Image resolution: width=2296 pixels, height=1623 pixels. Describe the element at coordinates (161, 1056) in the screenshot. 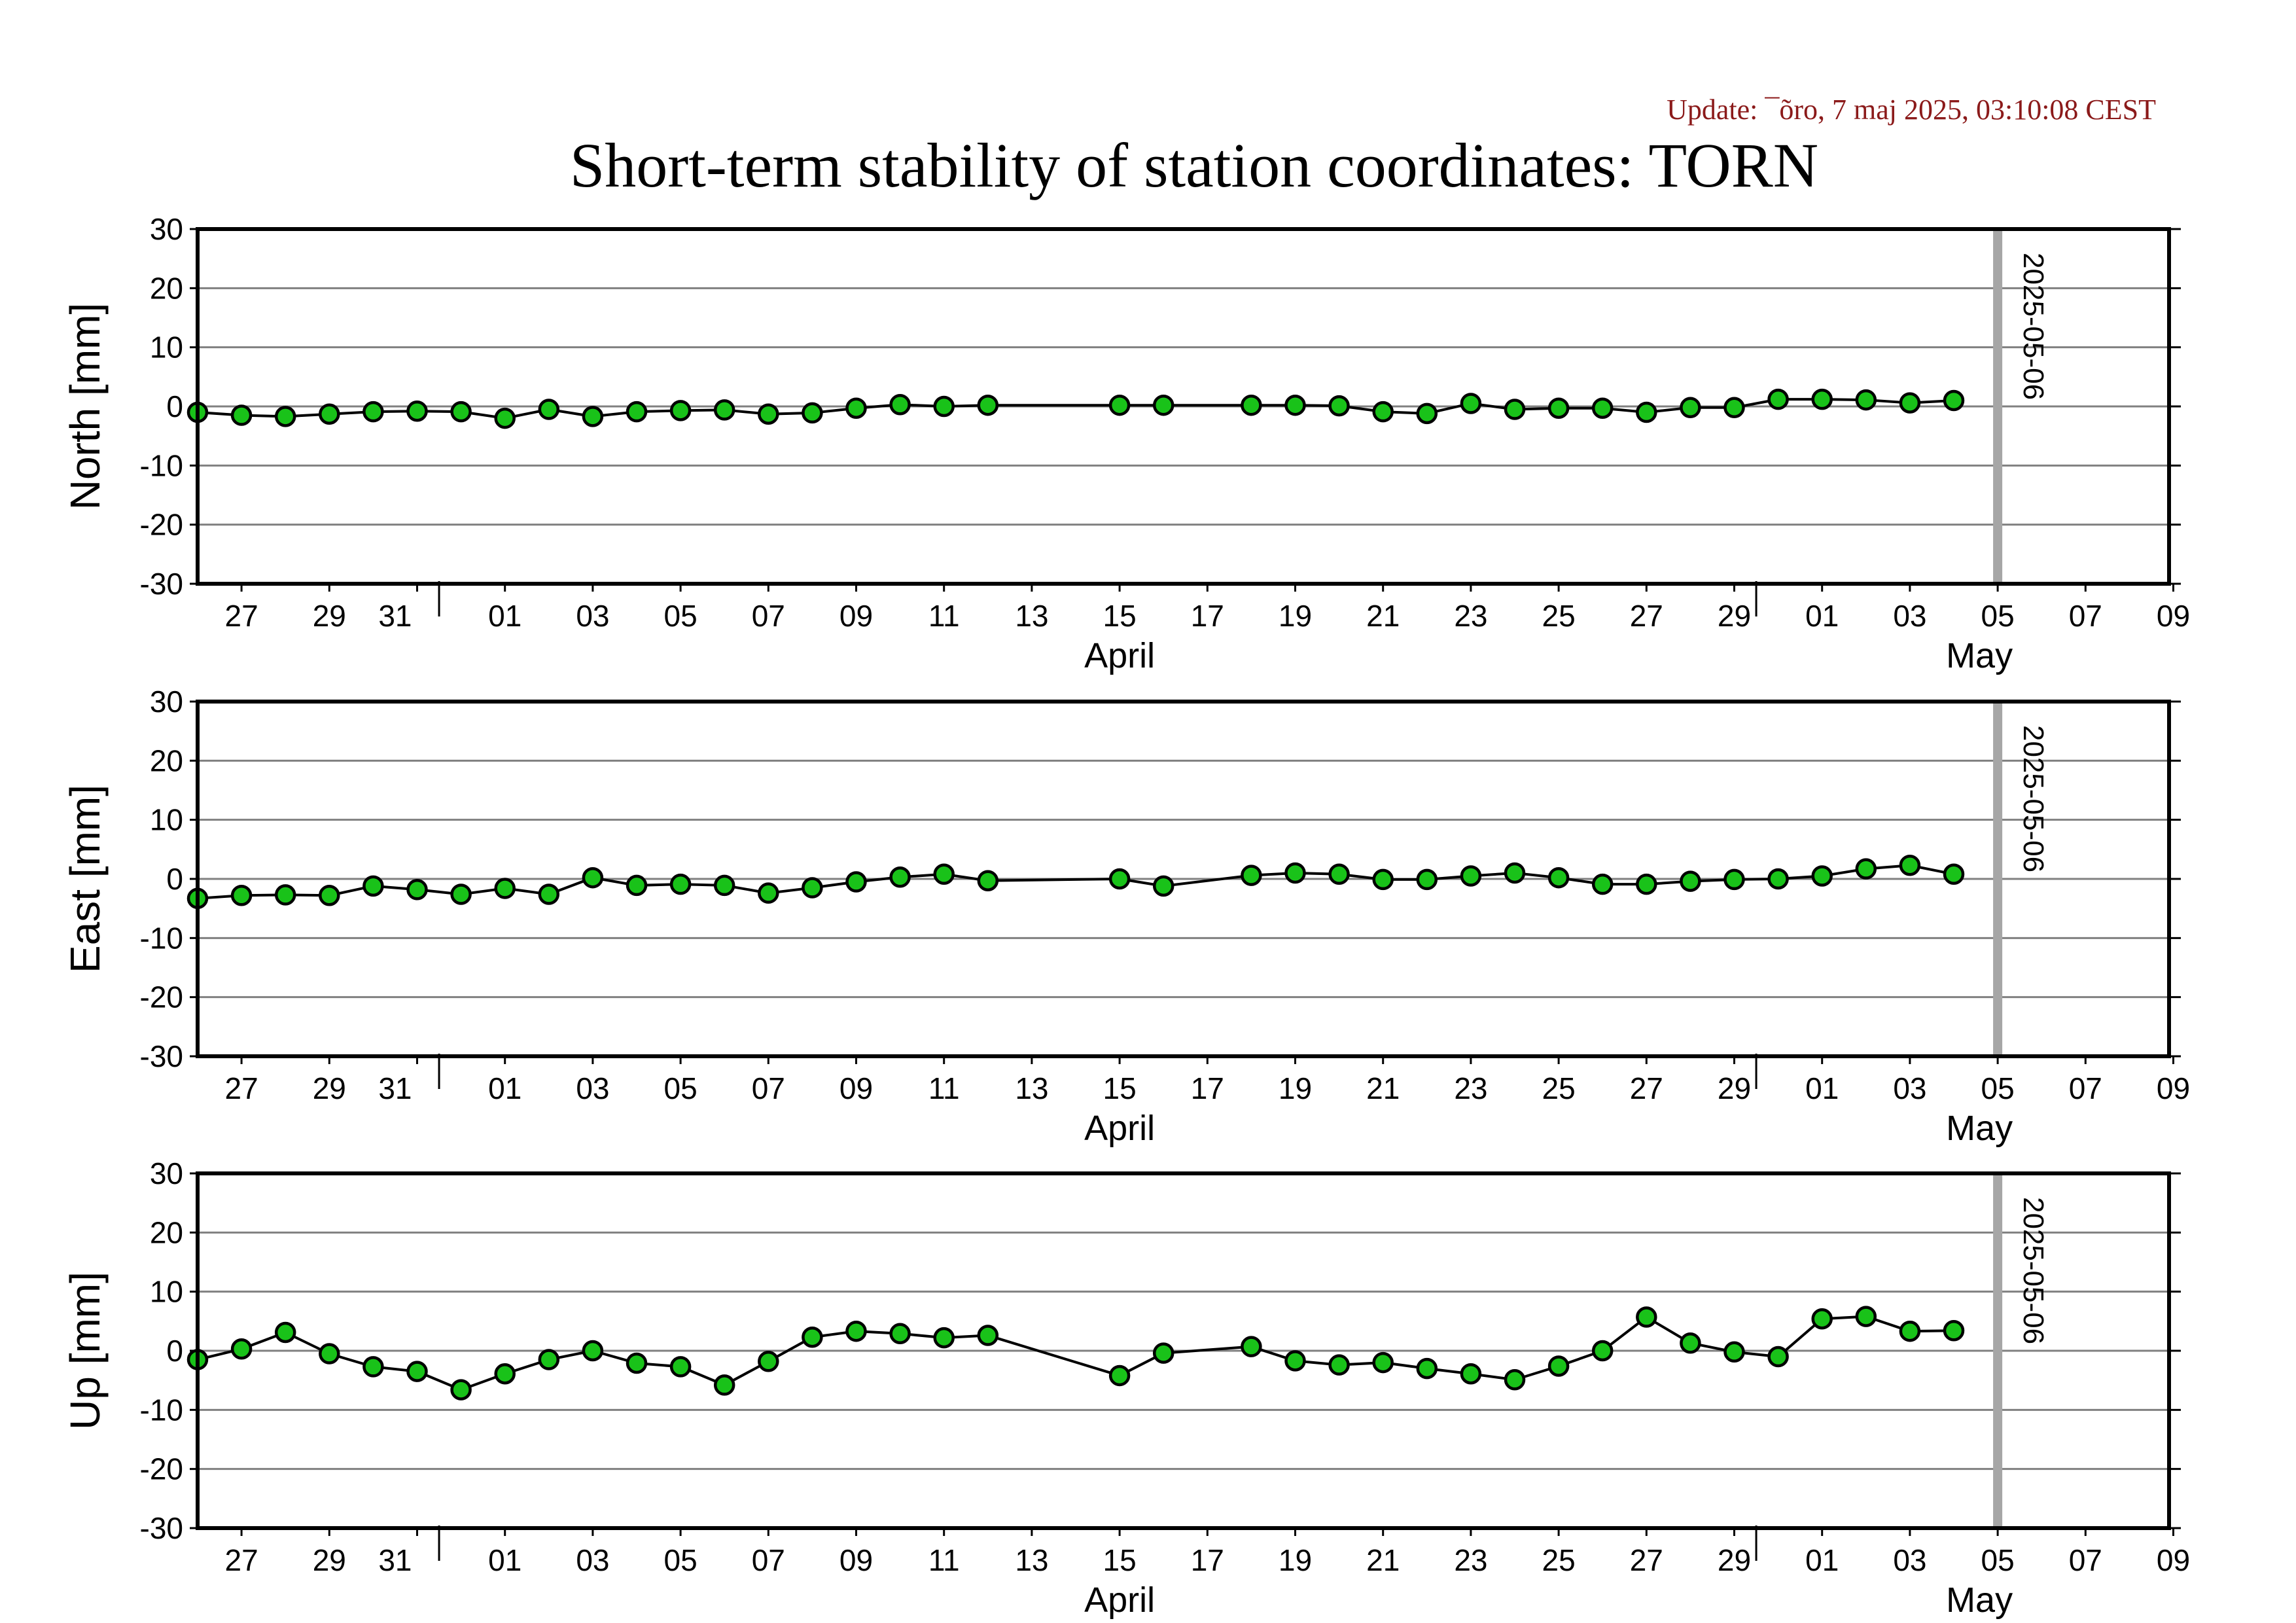

I see `y-tick-label: -30` at that location.